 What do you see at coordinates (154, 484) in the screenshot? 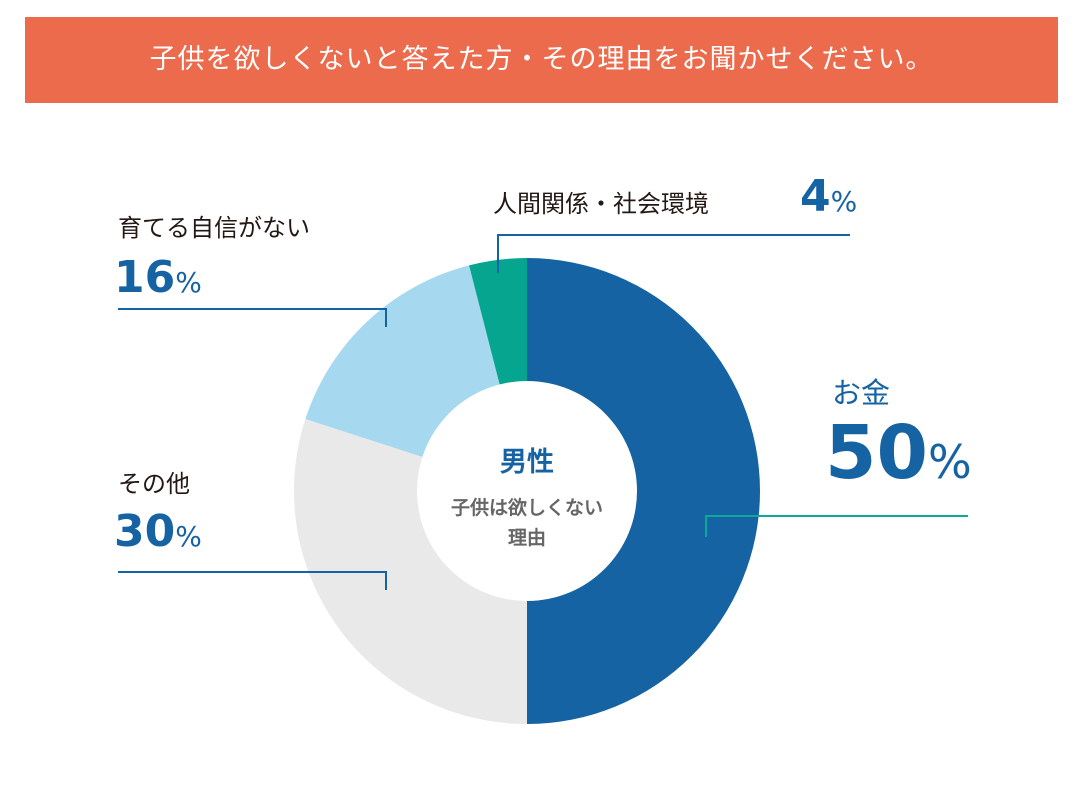
I see `slice-label-other: その他` at bounding box center [154, 484].